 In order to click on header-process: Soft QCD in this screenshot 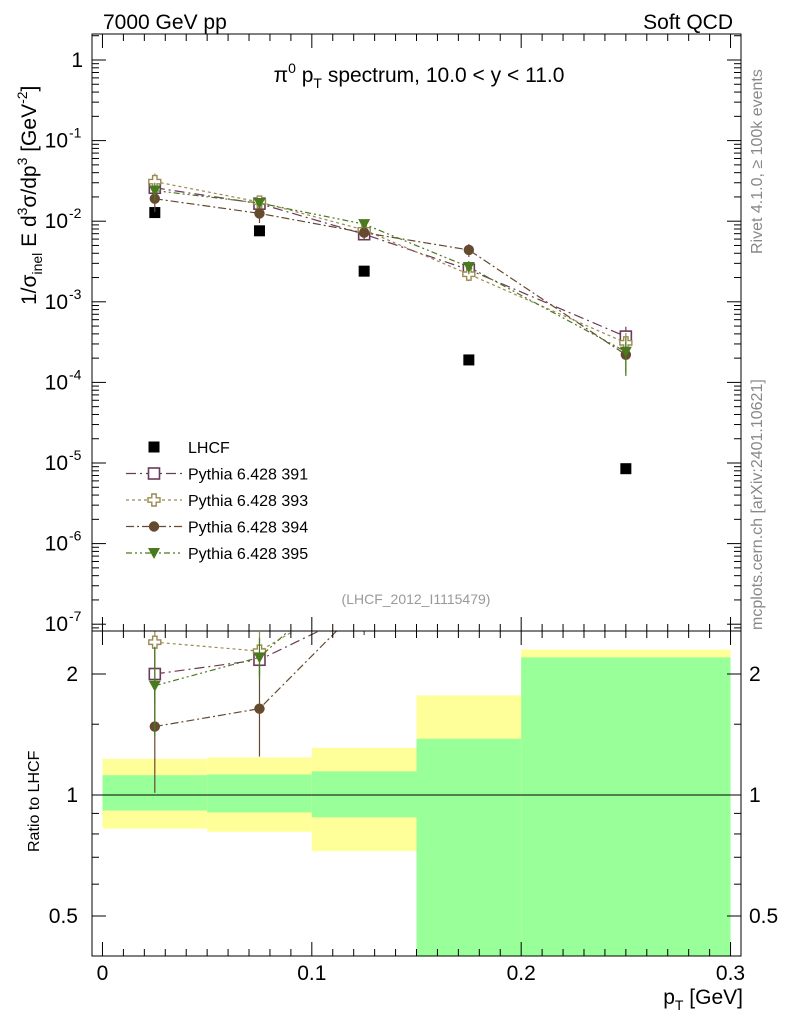, I will do `click(688, 22)`.